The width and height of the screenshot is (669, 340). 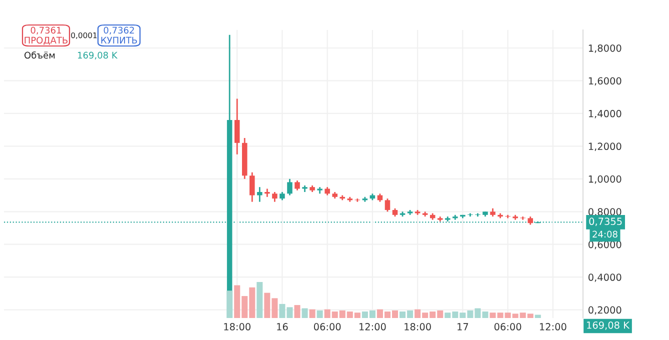 What do you see at coordinates (39, 55) in the screenshot?
I see `annotation: Объём` at bounding box center [39, 55].